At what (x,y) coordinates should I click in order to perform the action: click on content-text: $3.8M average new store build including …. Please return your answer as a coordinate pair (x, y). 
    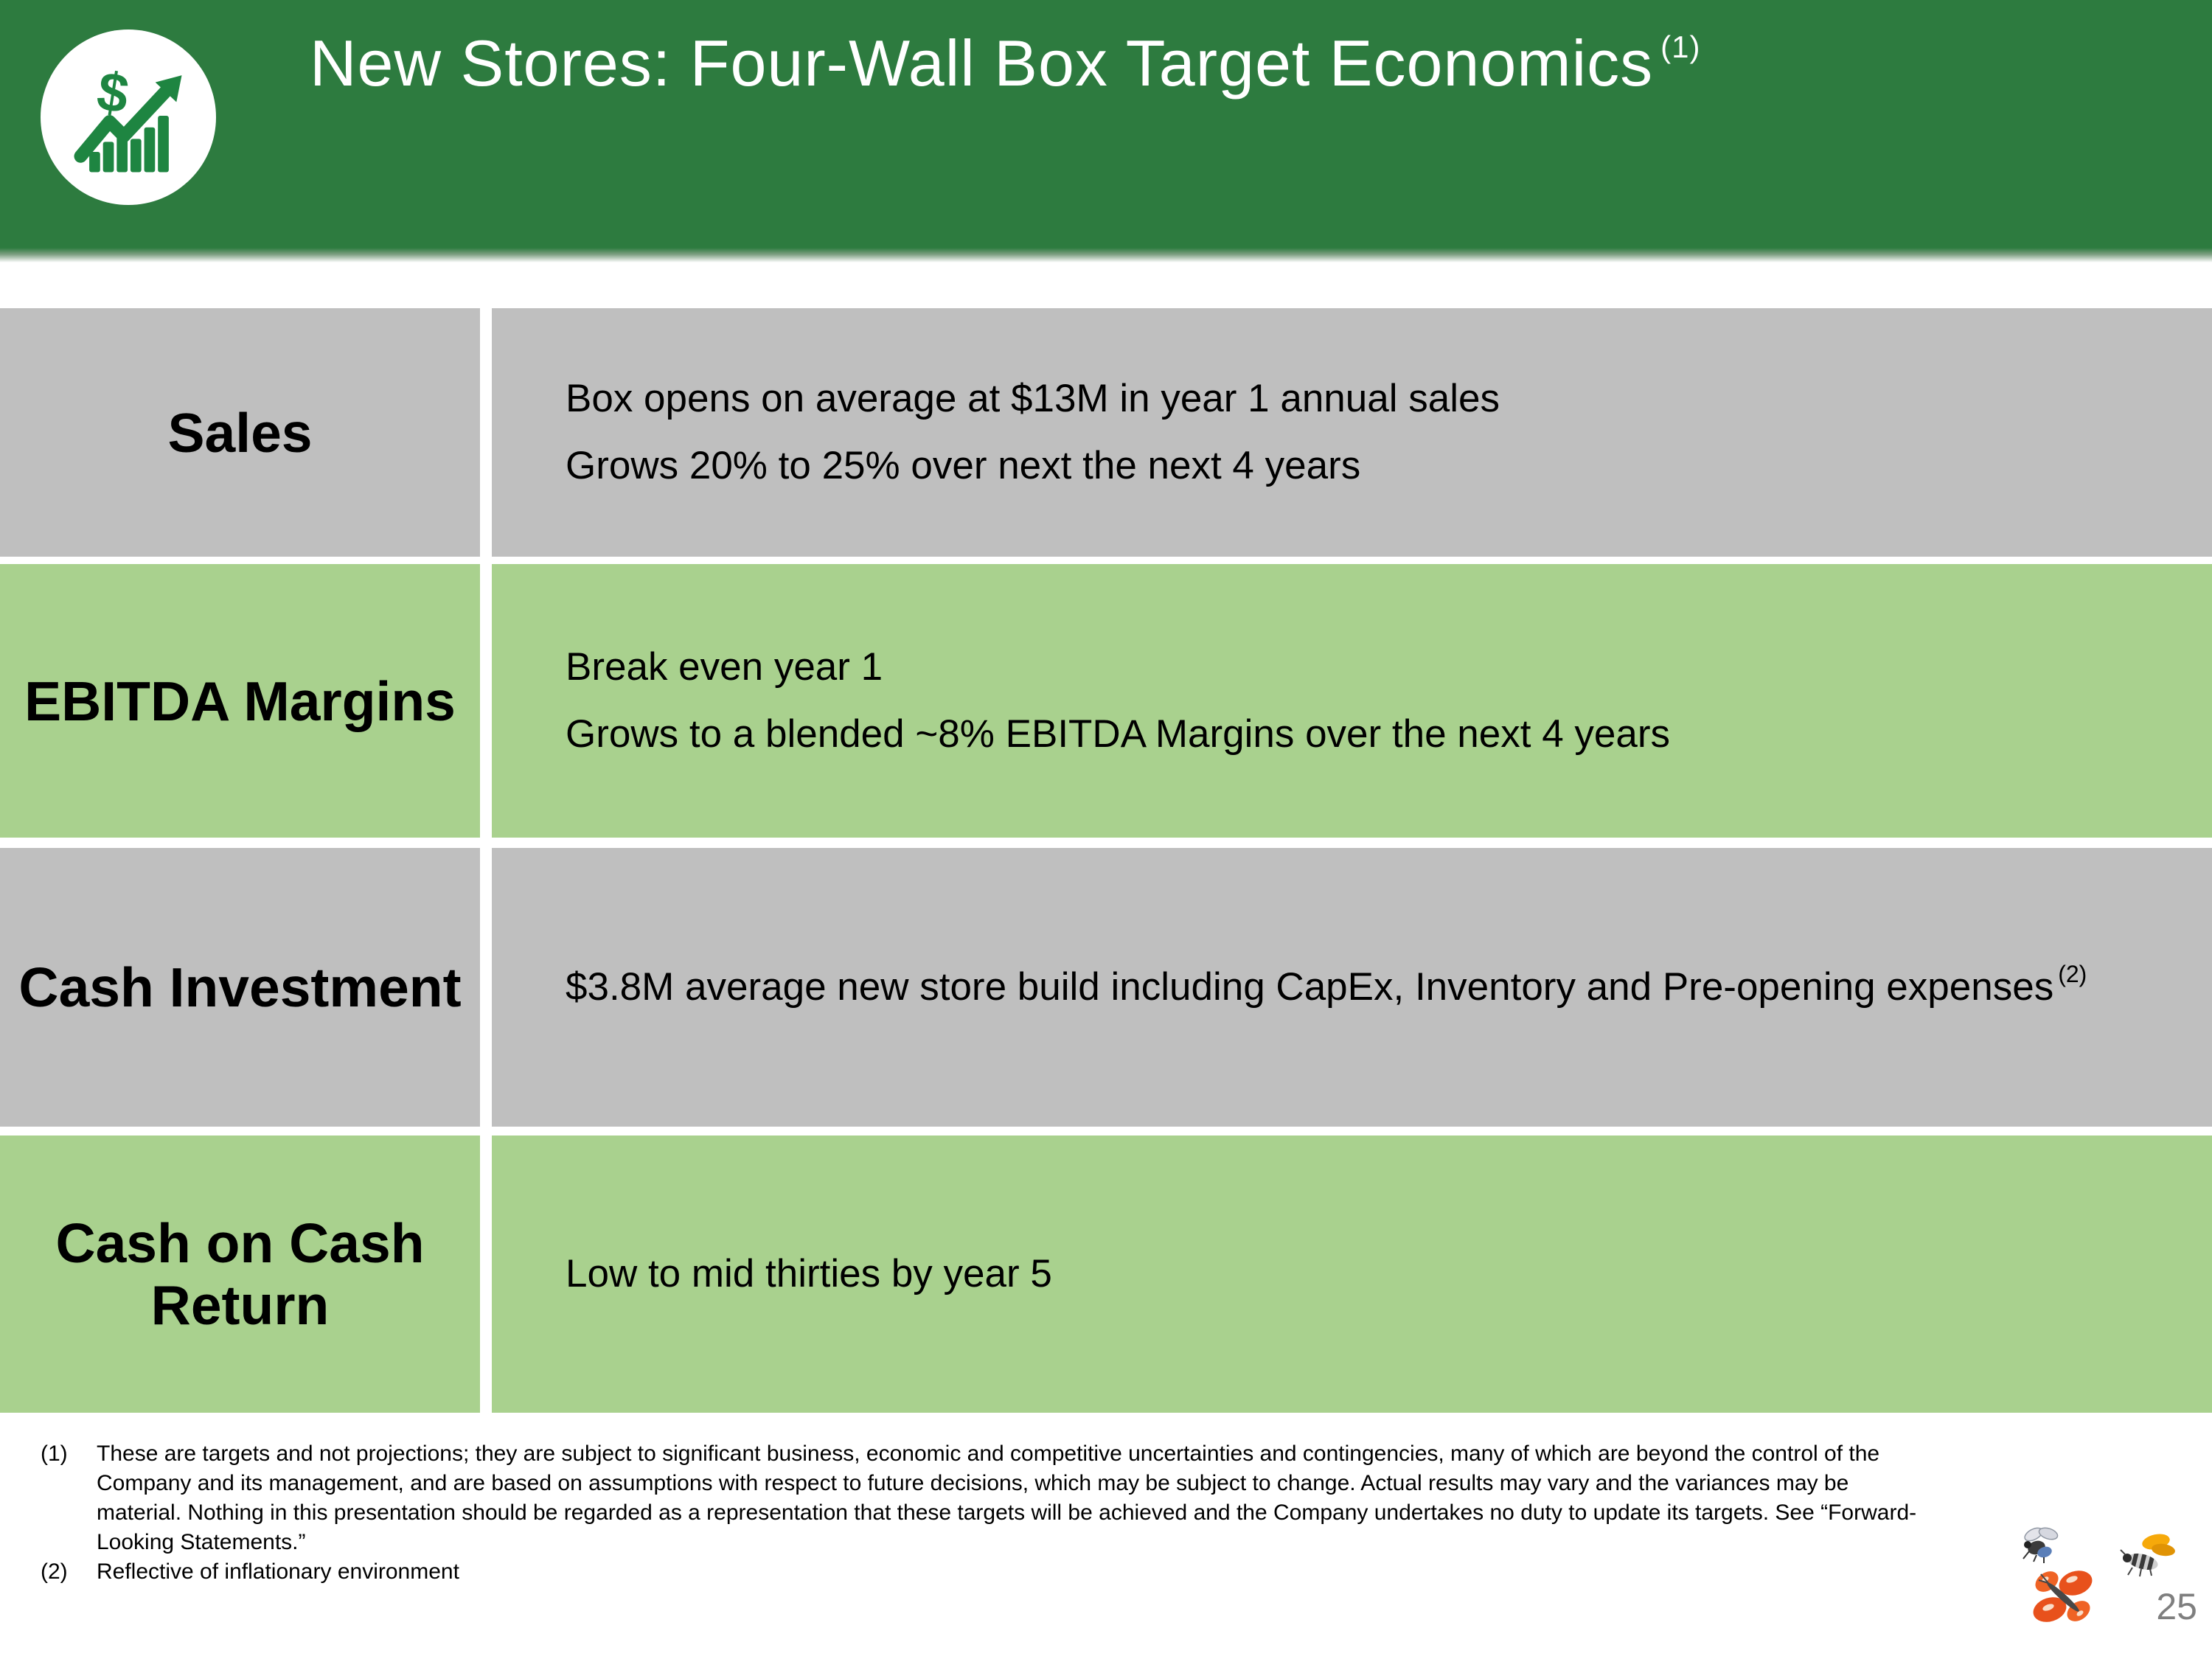
    Looking at the image, I should click on (1310, 986).